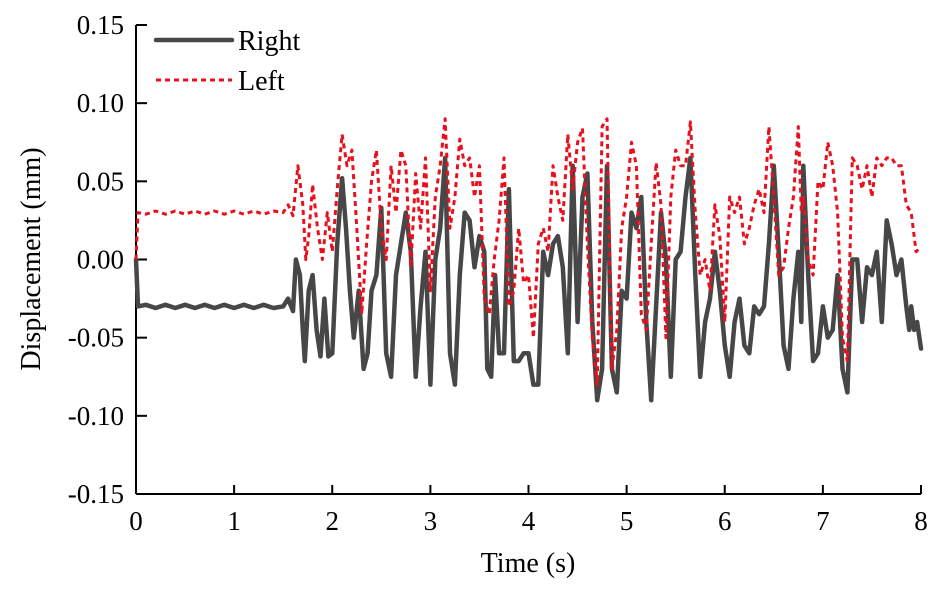  I want to click on x-tick-label: 8, so click(921, 521).